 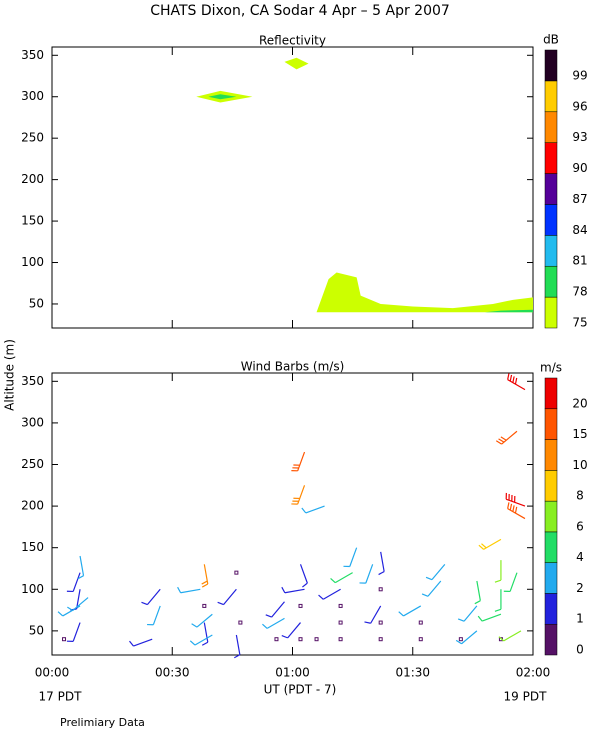 What do you see at coordinates (533, 673) in the screenshot?
I see `x-tick-label: 02:00` at bounding box center [533, 673].